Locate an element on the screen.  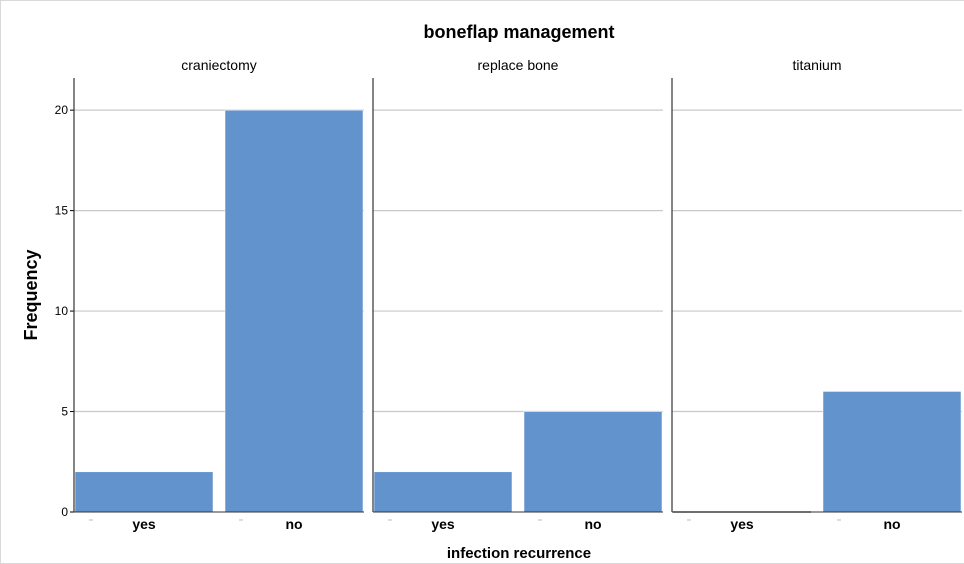
y-axis-title: Frequency is located at coordinates (31, 294).